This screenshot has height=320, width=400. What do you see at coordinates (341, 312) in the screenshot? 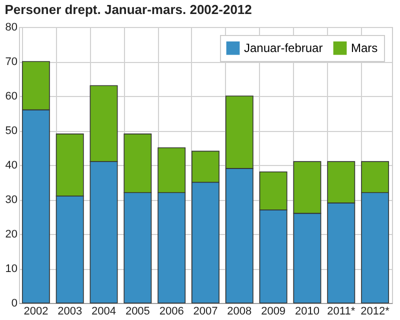
I see `x-tick-label: 2011*` at bounding box center [341, 312].